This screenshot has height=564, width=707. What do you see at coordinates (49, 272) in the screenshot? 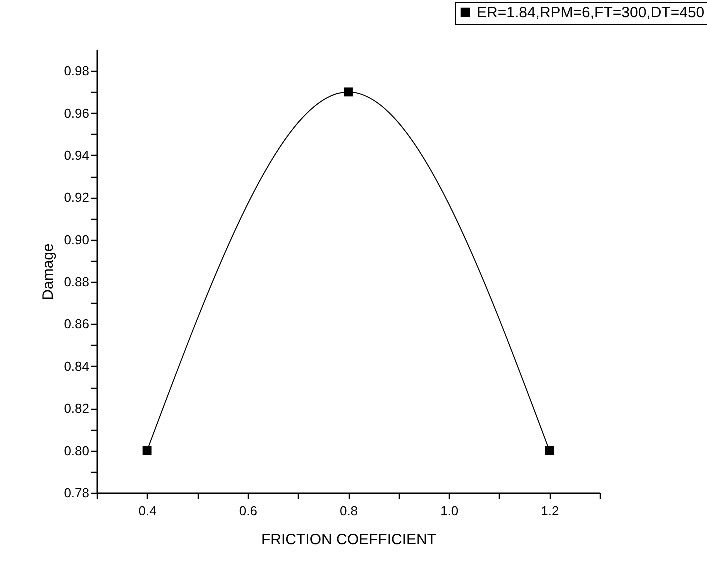
I see `y-axis-title: Damage` at bounding box center [49, 272].